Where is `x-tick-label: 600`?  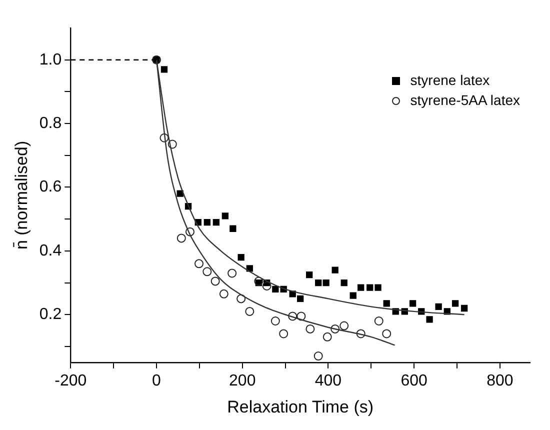 x-tick-label: 600 is located at coordinates (414, 381).